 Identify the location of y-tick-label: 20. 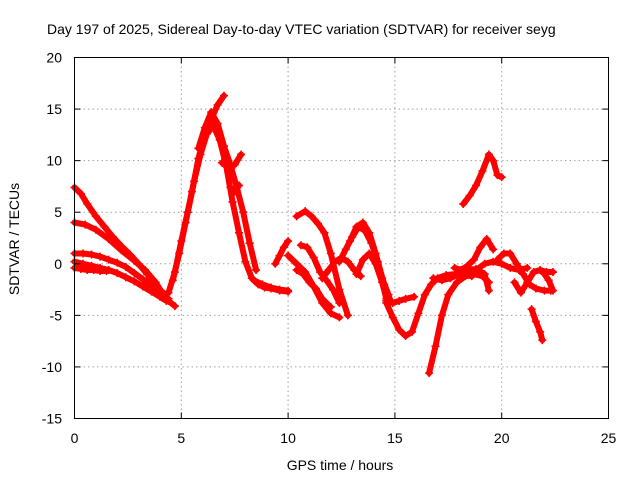
(54, 58).